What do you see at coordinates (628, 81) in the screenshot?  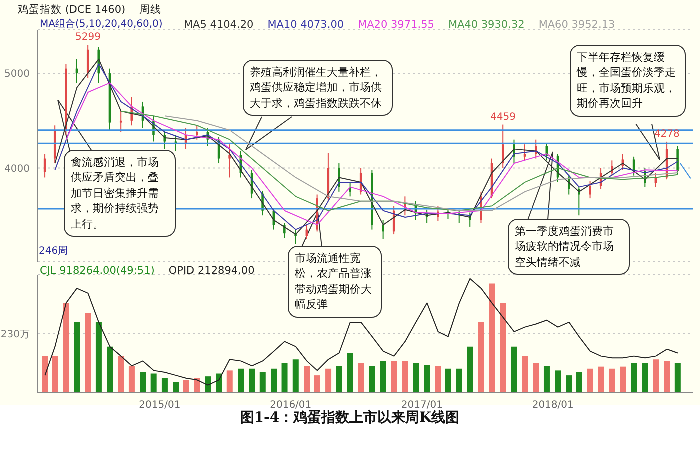 I see `annotation: 下半年存栏恢复缓慢，全国蛋价淡季走旺，市场预期乐观，期价再次回升` at bounding box center [628, 81].